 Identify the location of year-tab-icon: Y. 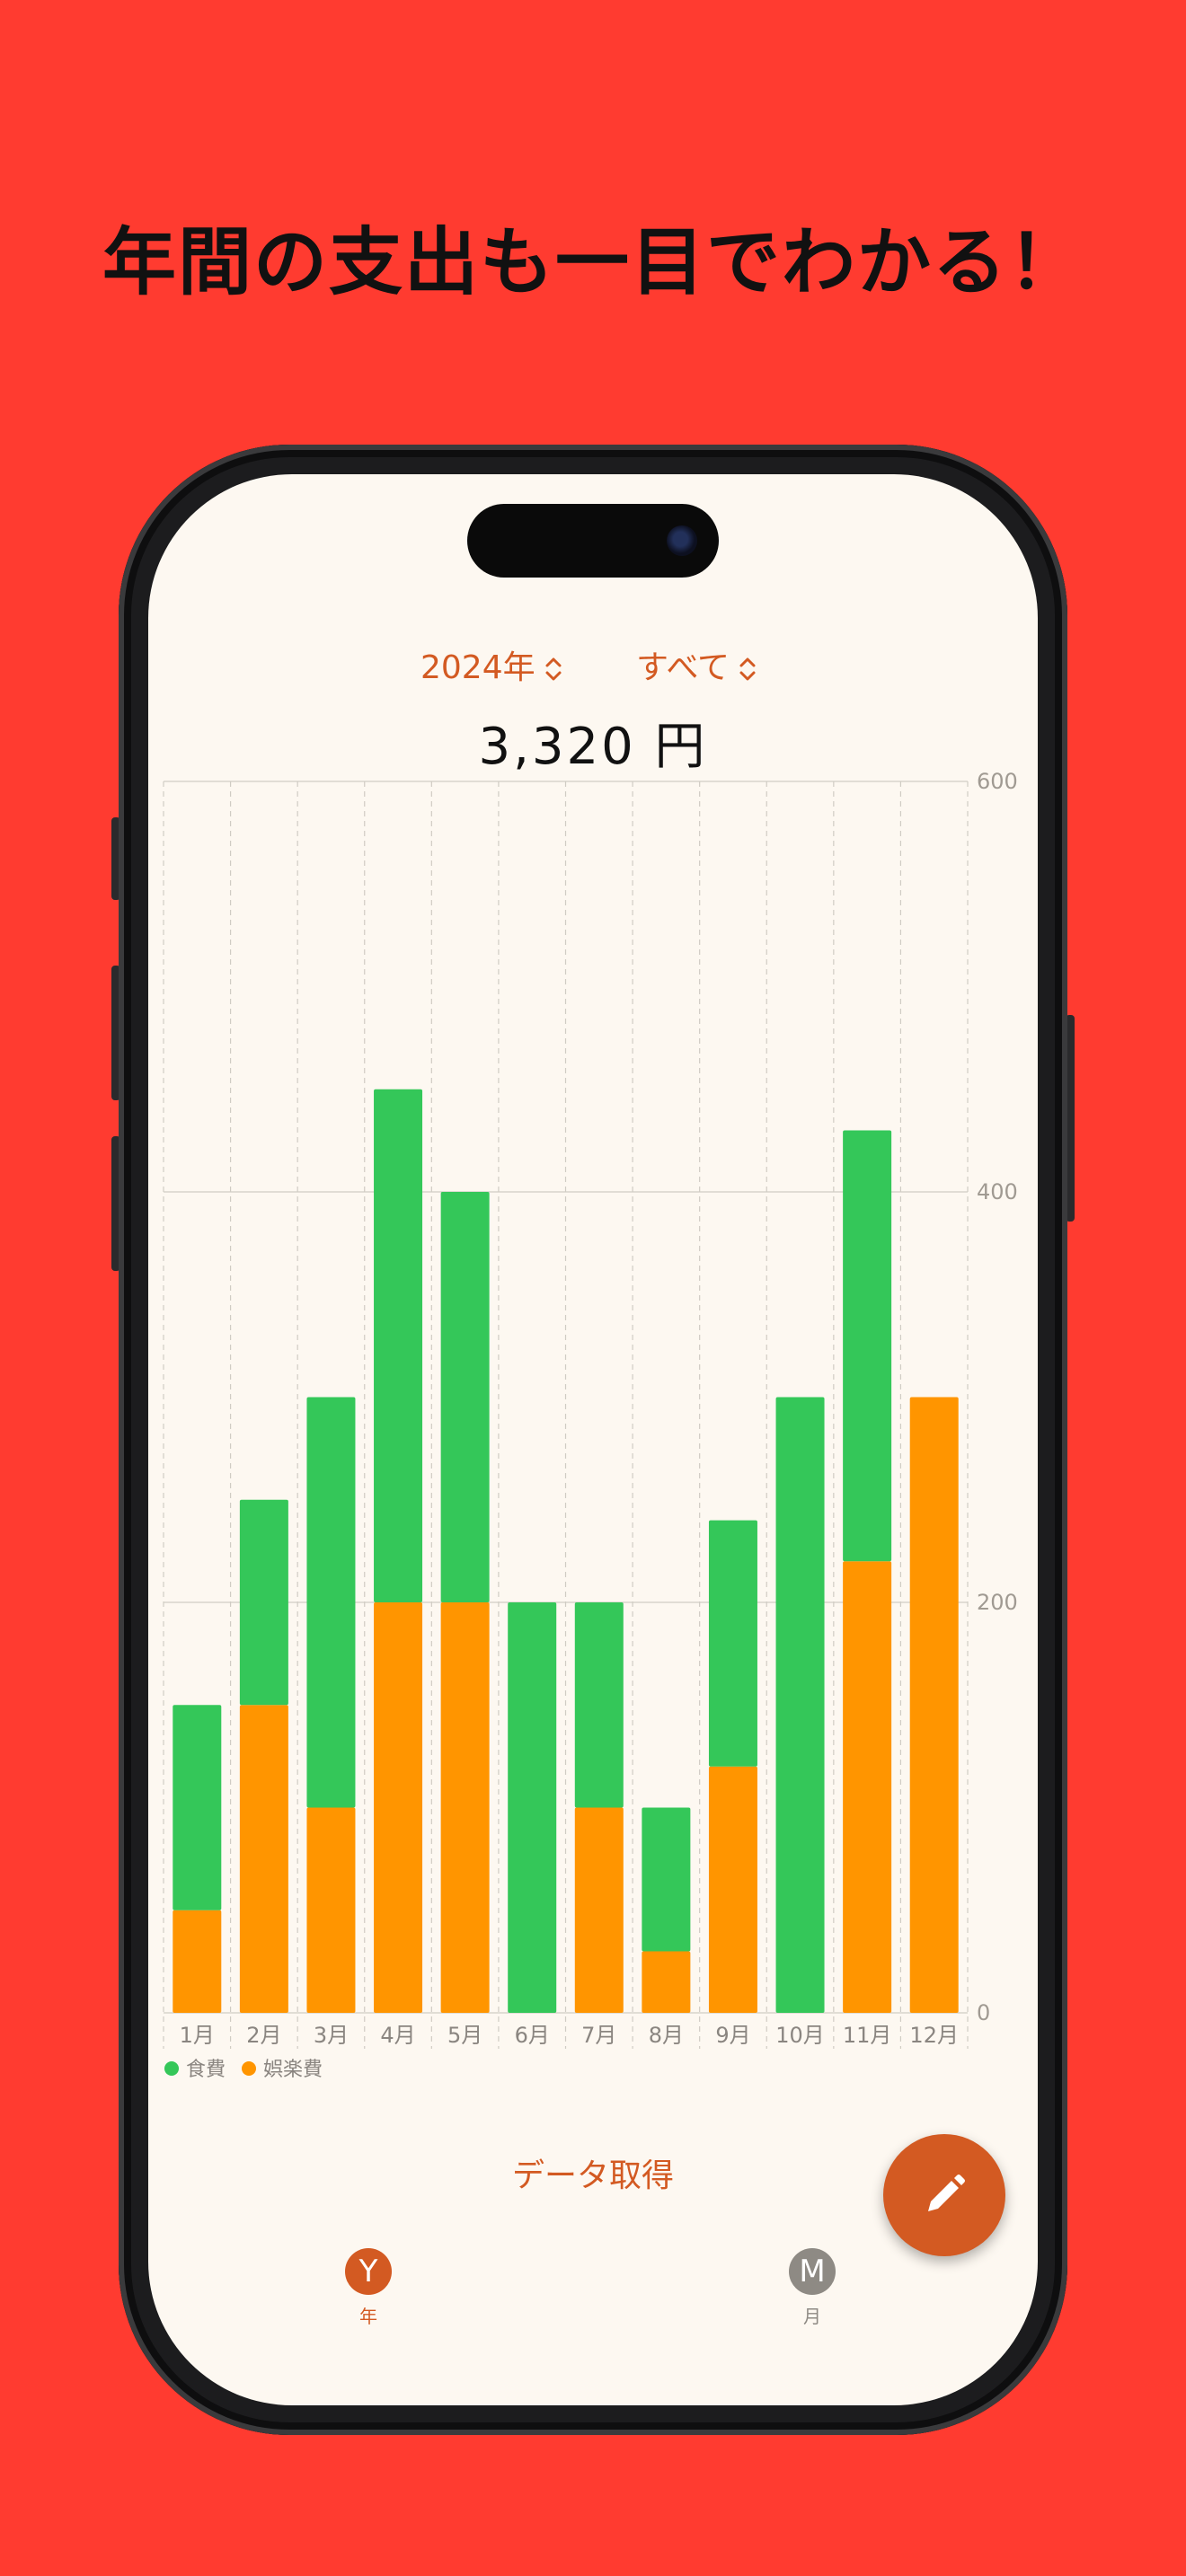
(368, 2271).